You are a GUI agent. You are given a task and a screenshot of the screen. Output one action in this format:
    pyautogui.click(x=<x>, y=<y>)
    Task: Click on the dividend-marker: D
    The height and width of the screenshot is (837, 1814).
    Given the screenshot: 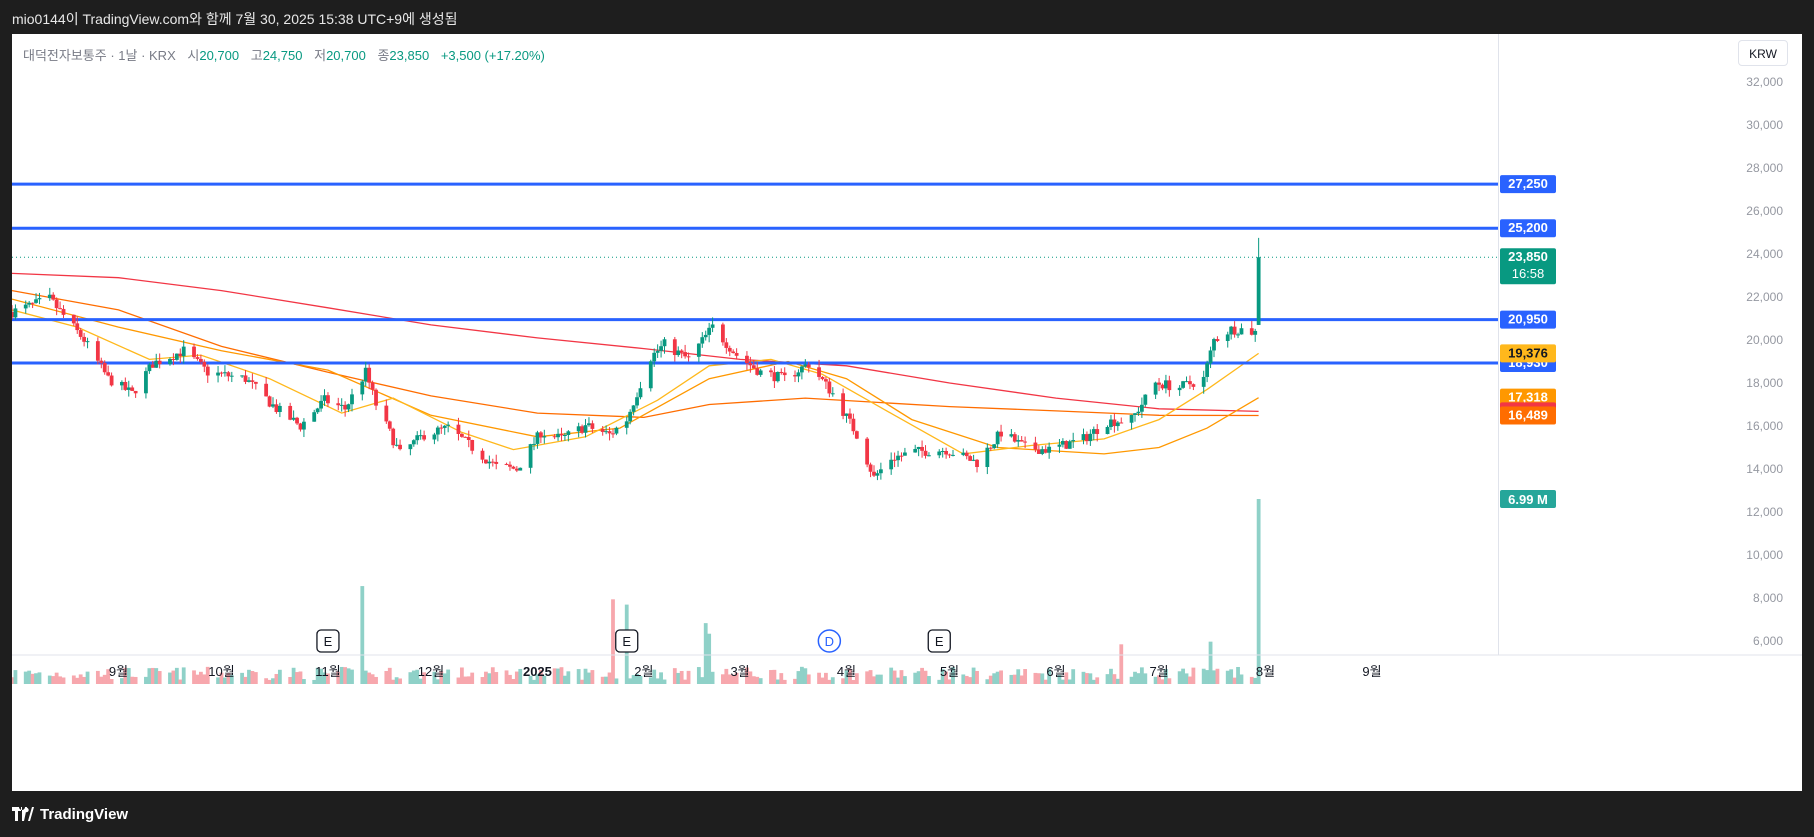 What is the action you would take?
    pyautogui.click(x=829, y=641)
    